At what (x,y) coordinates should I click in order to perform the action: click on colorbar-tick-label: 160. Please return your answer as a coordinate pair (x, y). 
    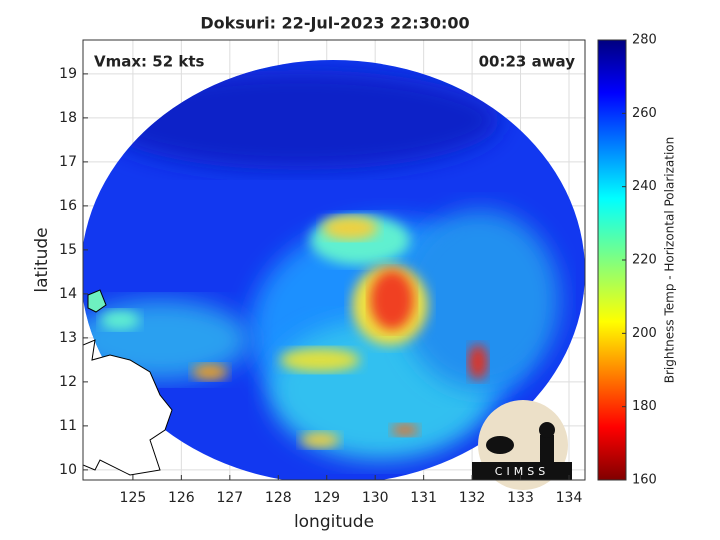
    Looking at the image, I should click on (644, 480).